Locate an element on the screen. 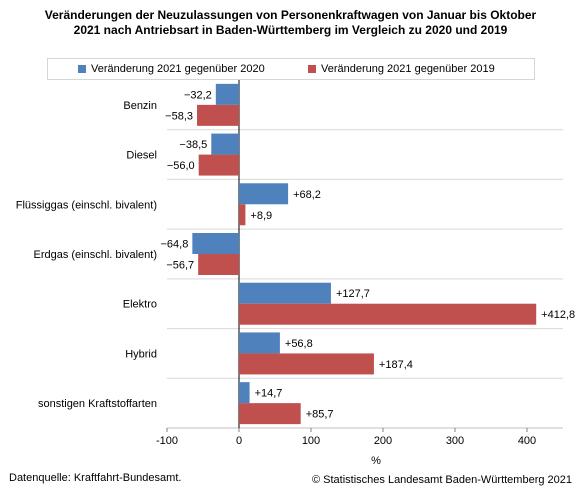 The height and width of the screenshot is (489, 581). category-label: Hybrid is located at coordinates (141, 354).